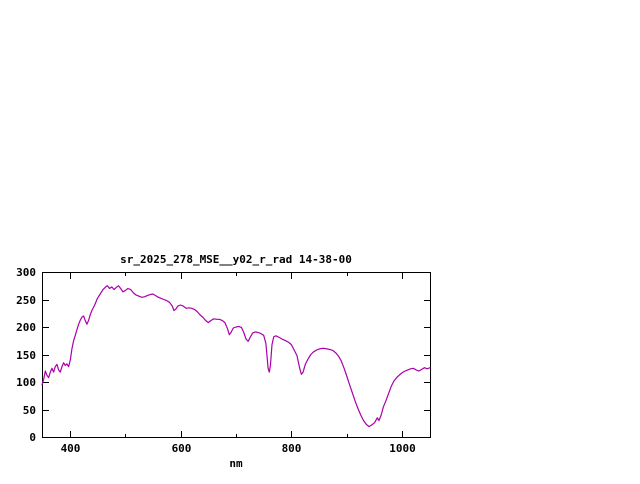  Describe the element at coordinates (402, 448) in the screenshot. I see `x-tick-label: 1000` at that location.